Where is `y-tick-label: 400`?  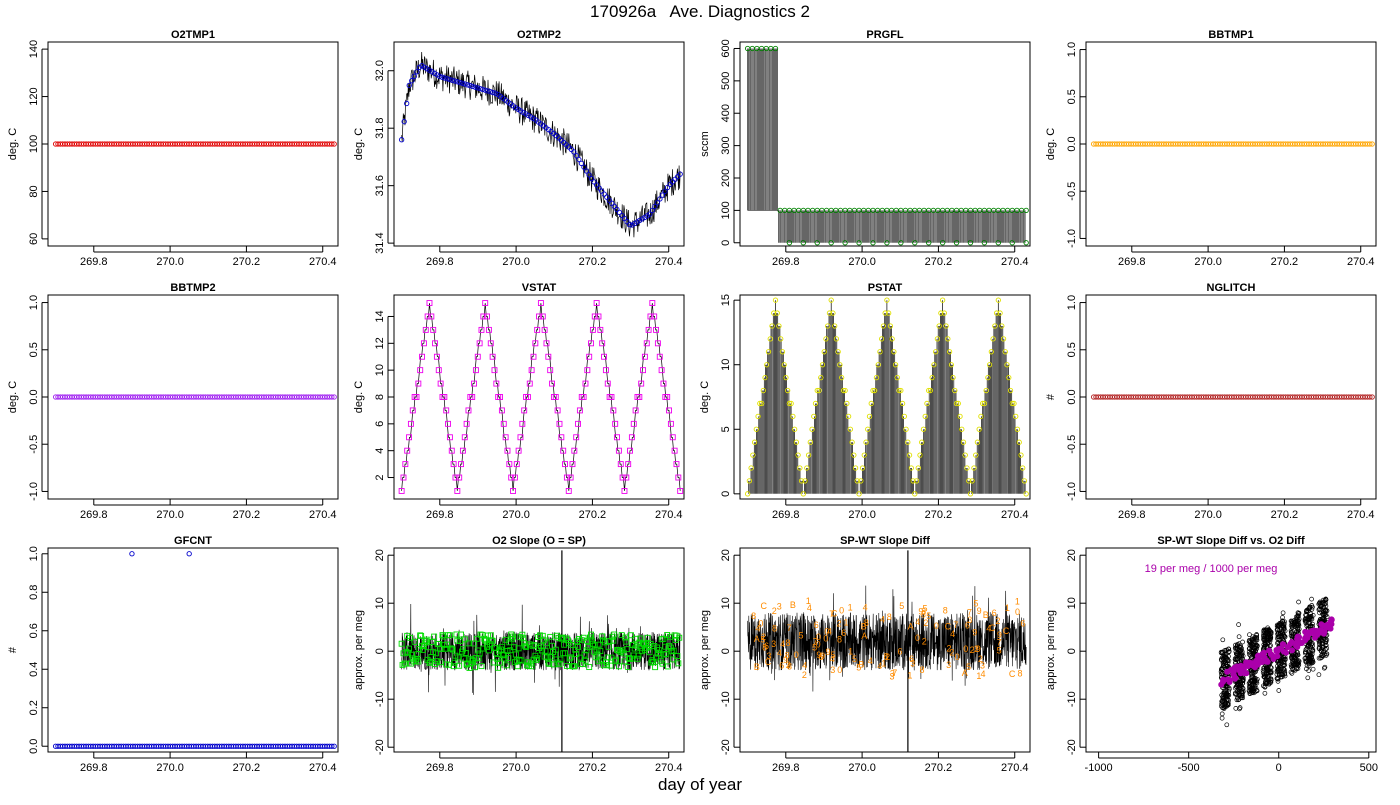 y-tick-label: 400 is located at coordinates (726, 113).